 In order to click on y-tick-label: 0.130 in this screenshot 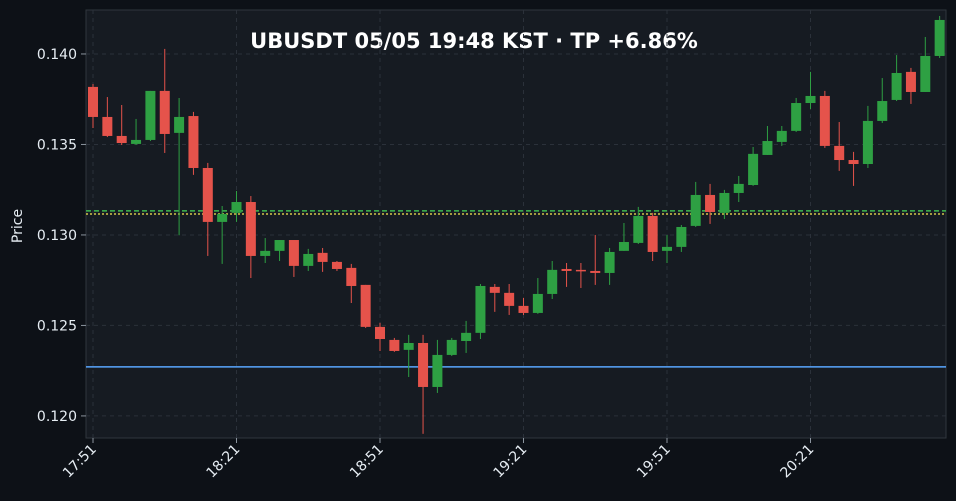, I will do `click(57, 236)`.